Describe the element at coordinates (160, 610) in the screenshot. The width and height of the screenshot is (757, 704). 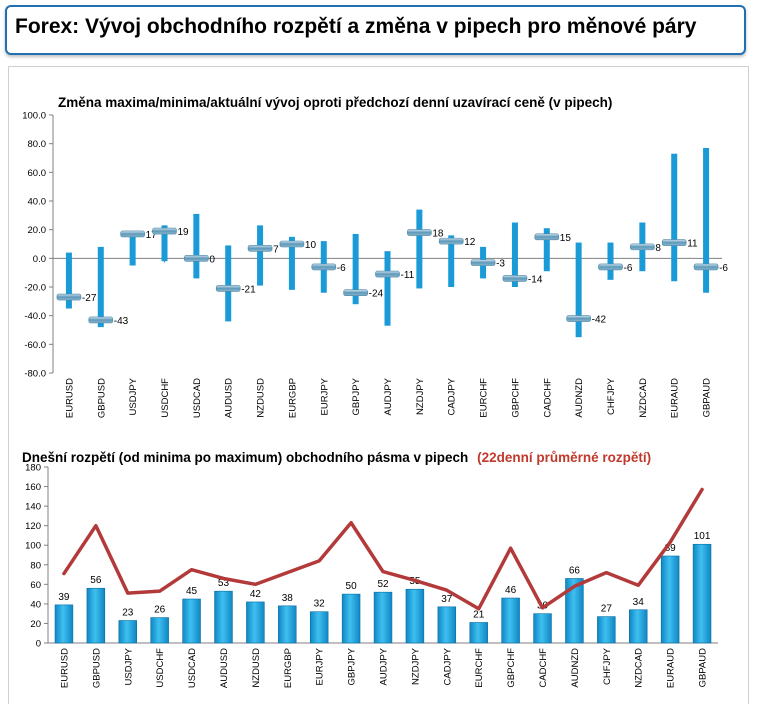
I see `bar-value-label: 26` at that location.